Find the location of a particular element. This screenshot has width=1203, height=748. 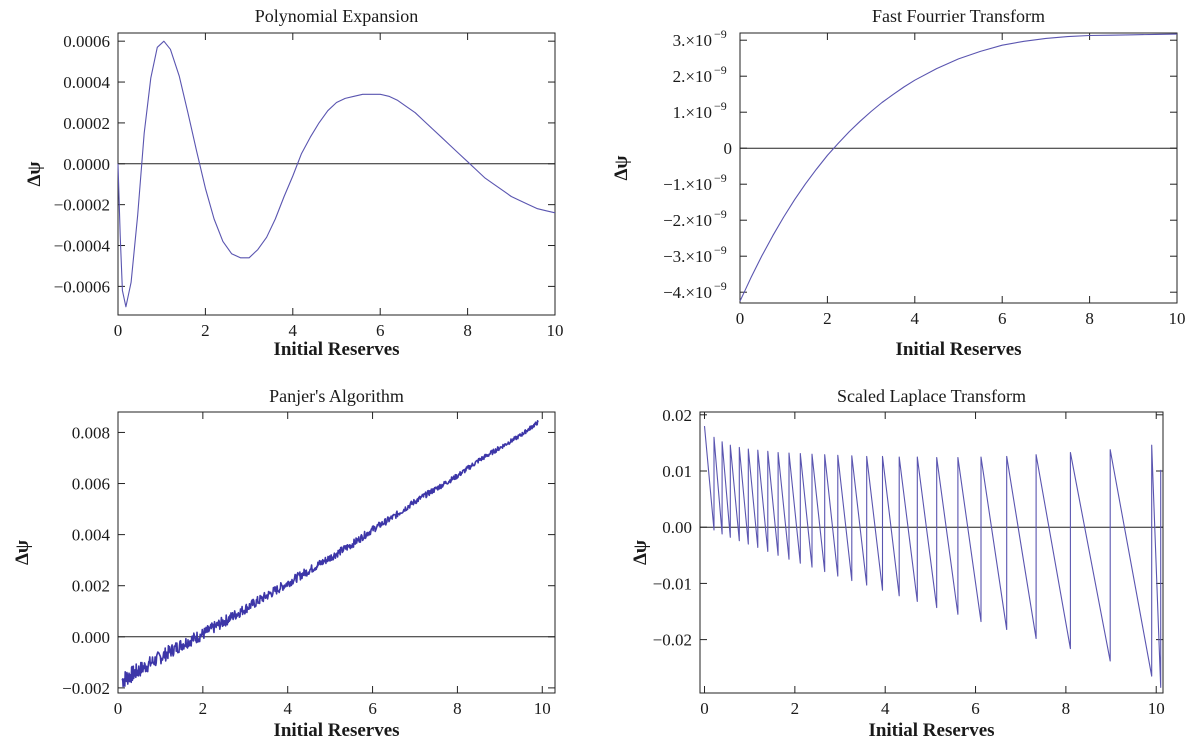

y-tick-label: 0.006 is located at coordinates (91, 484).